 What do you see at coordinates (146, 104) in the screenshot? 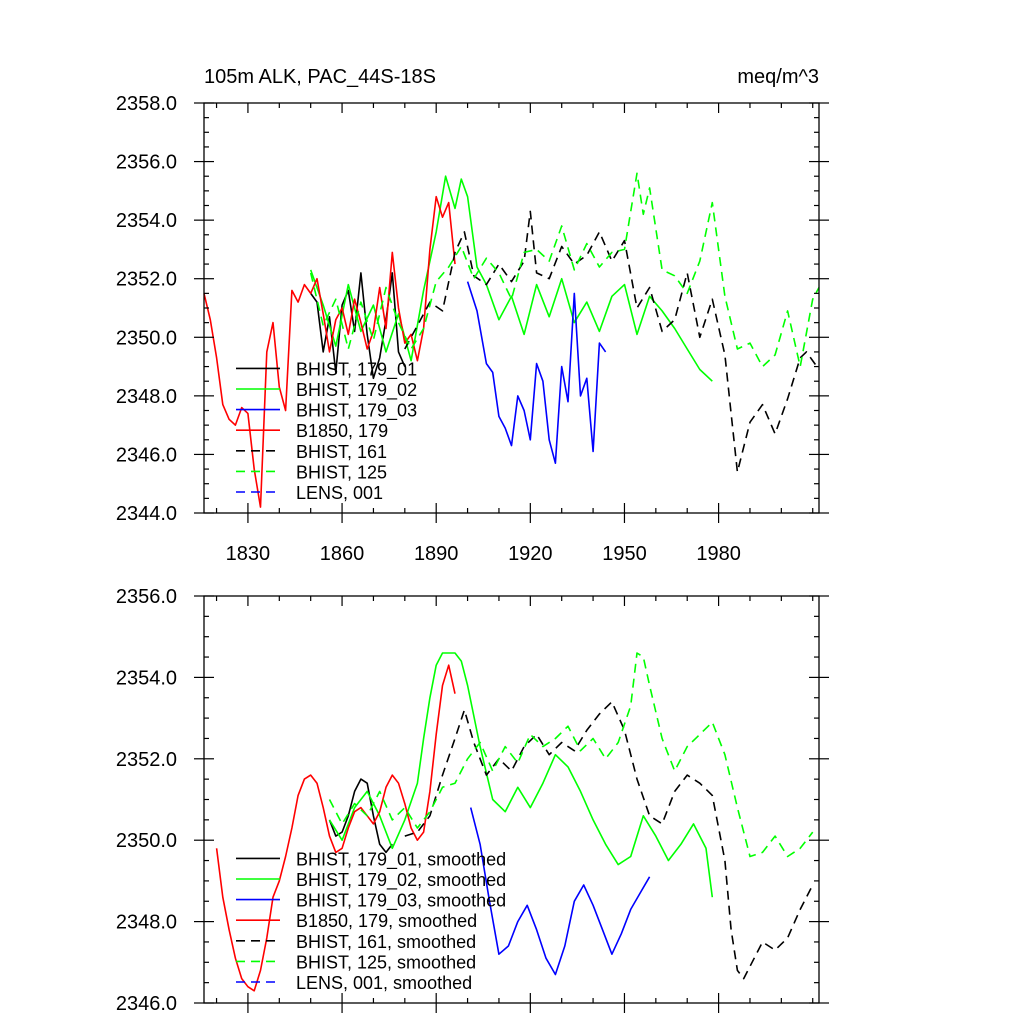
I see `y-tick-label-1-7: 2358.0` at bounding box center [146, 104].